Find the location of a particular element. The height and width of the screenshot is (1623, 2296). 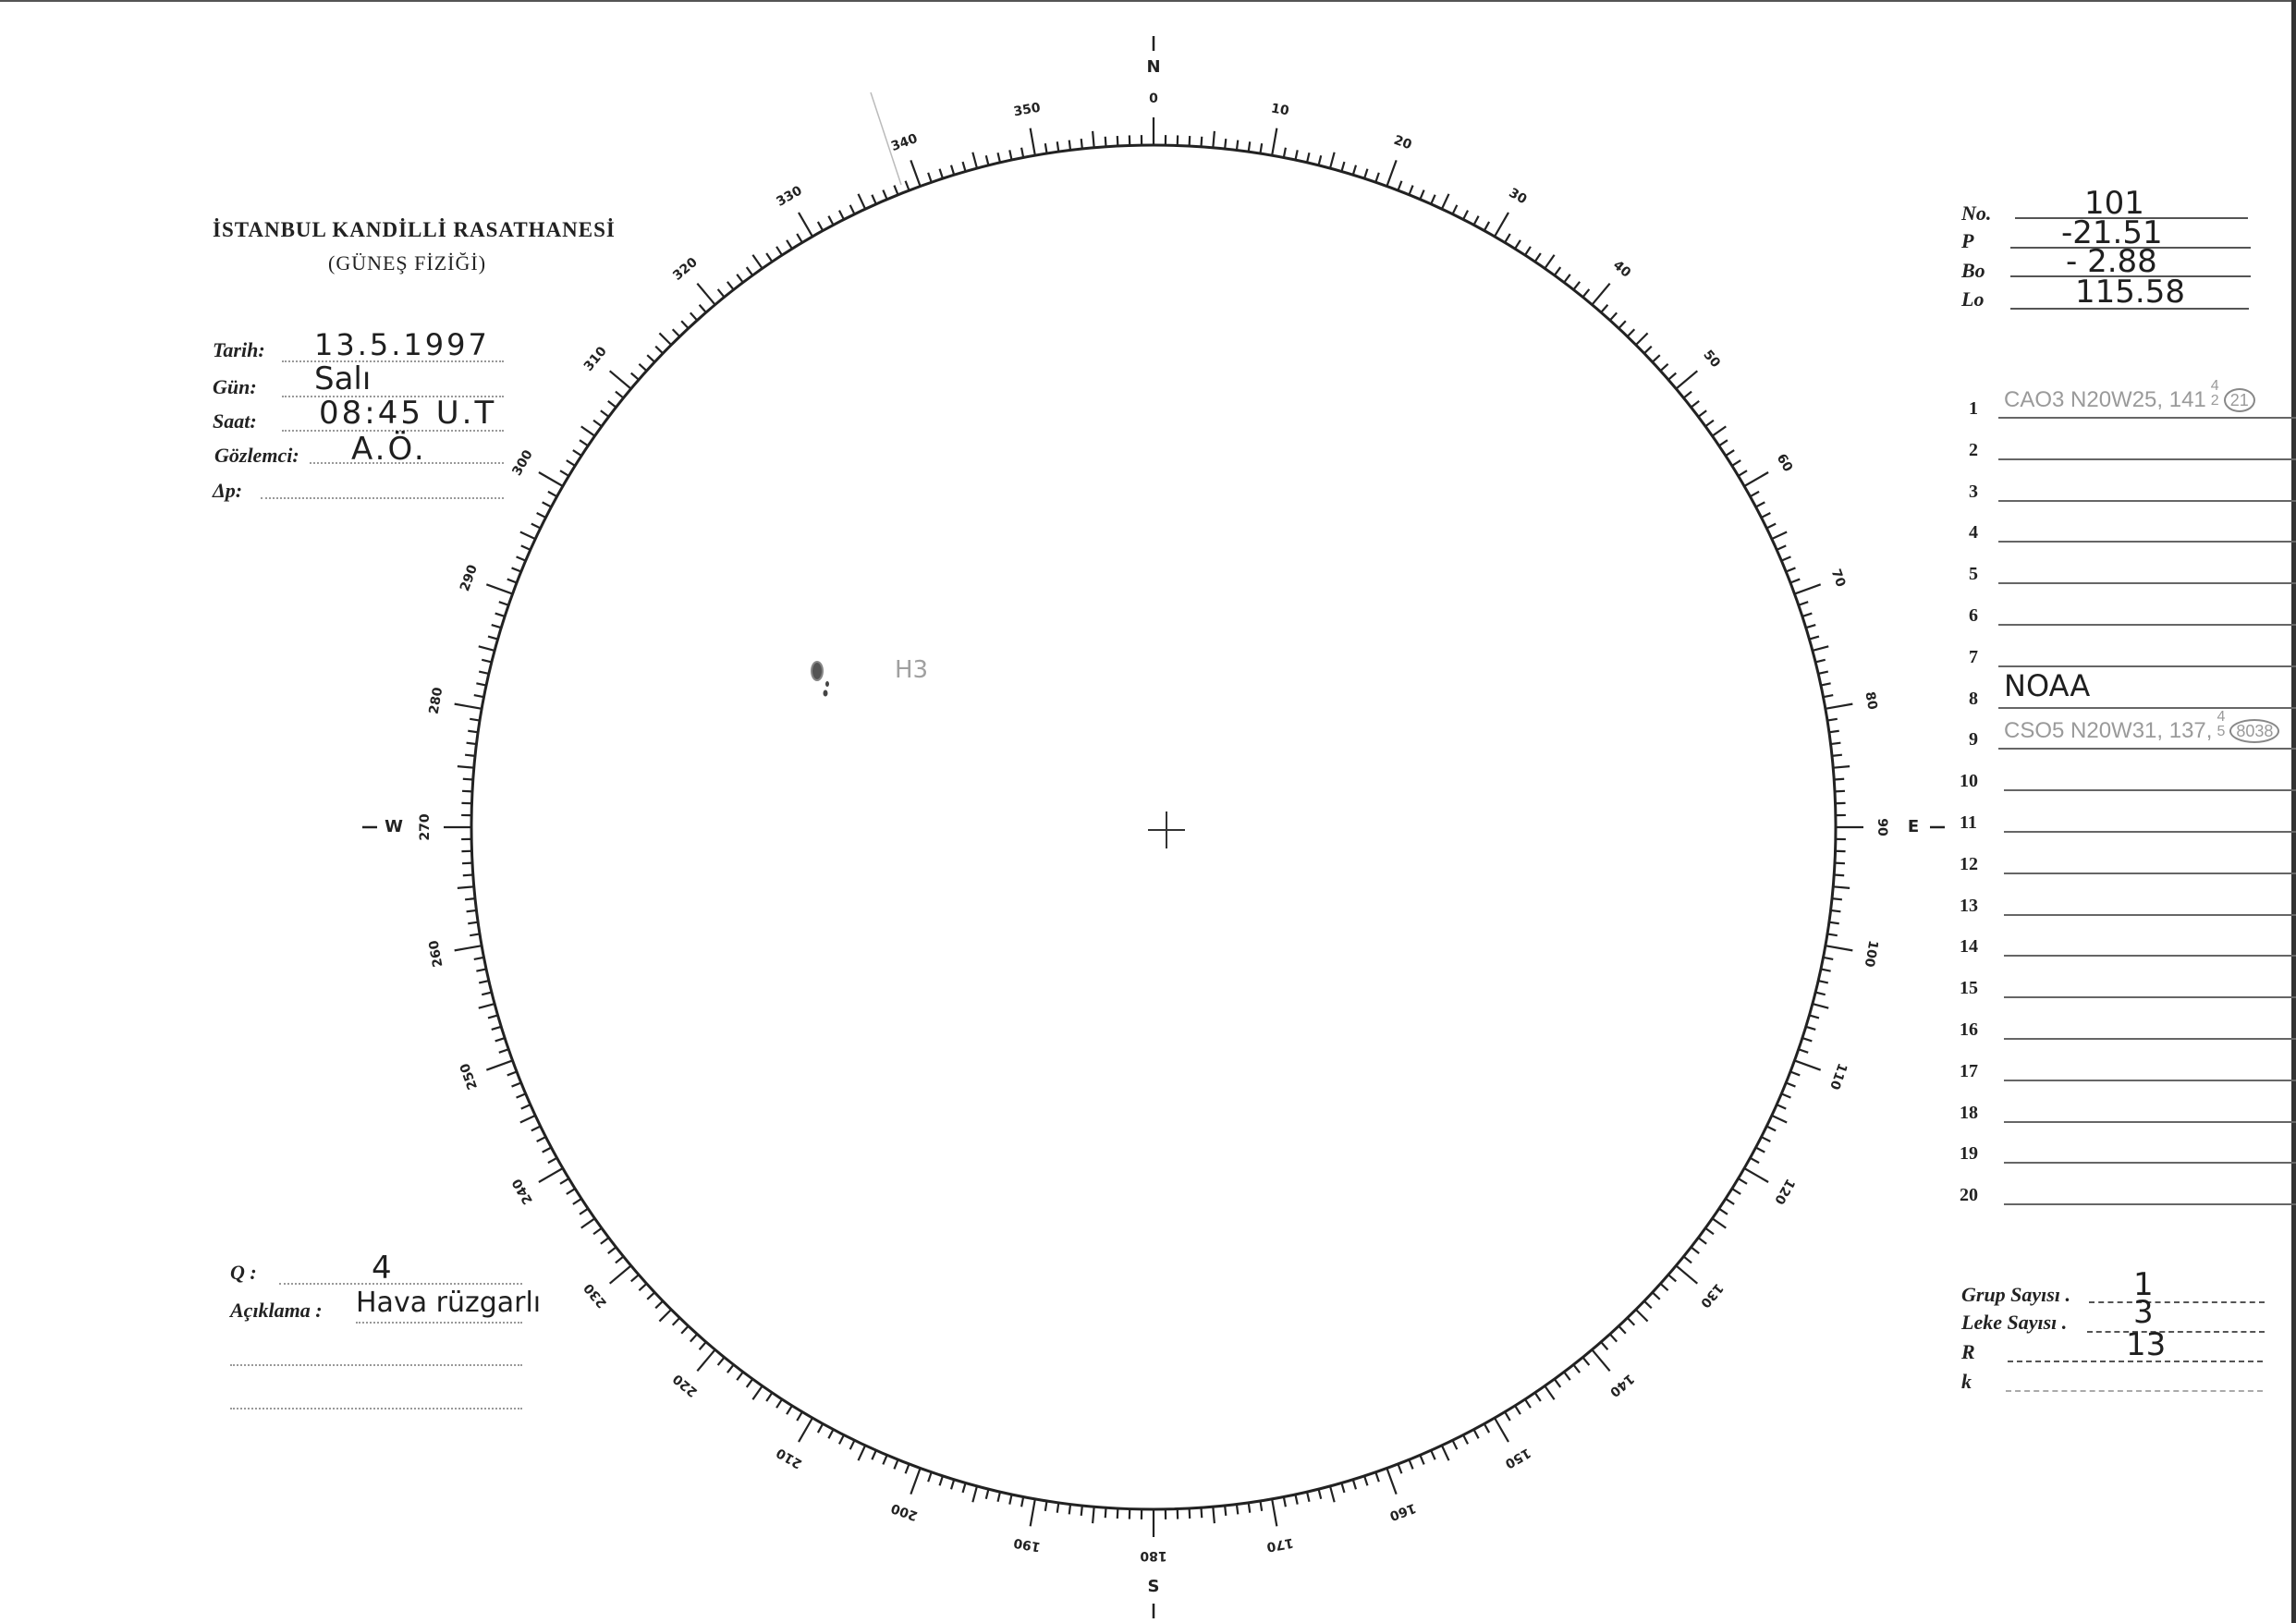

row-entry: NOAA is located at coordinates (2047, 685).